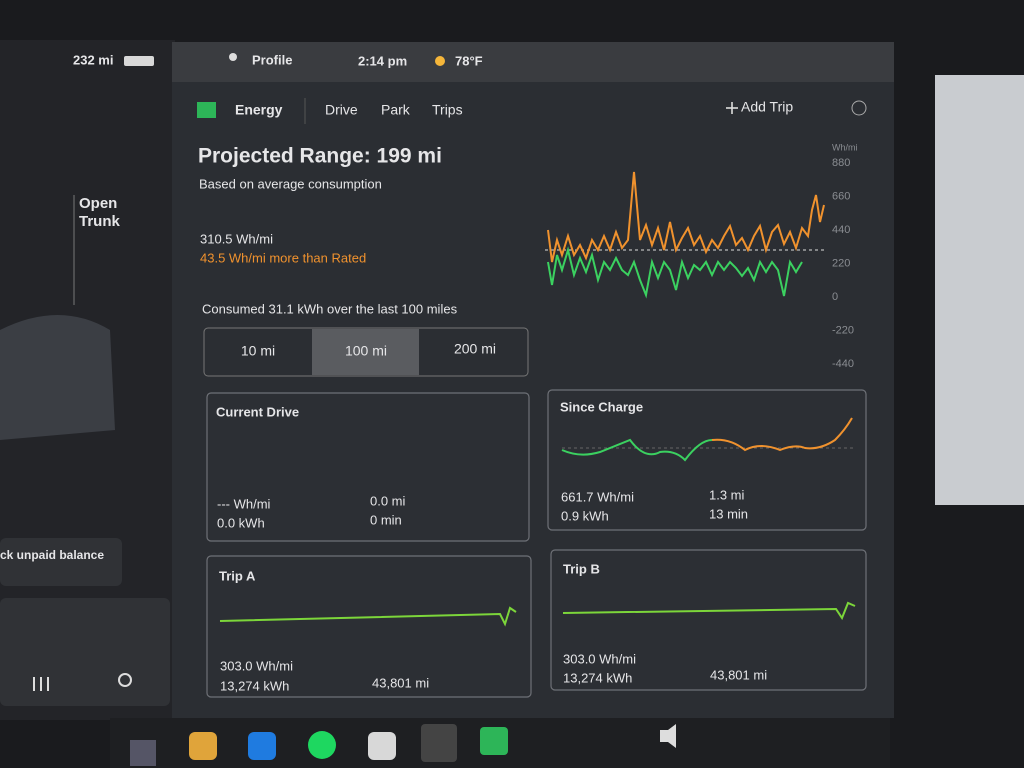 This screenshot has height=768, width=1024. Describe the element at coordinates (597, 496) in the screenshot. I see `card-rate: 661.7 Wh/mi` at that location.